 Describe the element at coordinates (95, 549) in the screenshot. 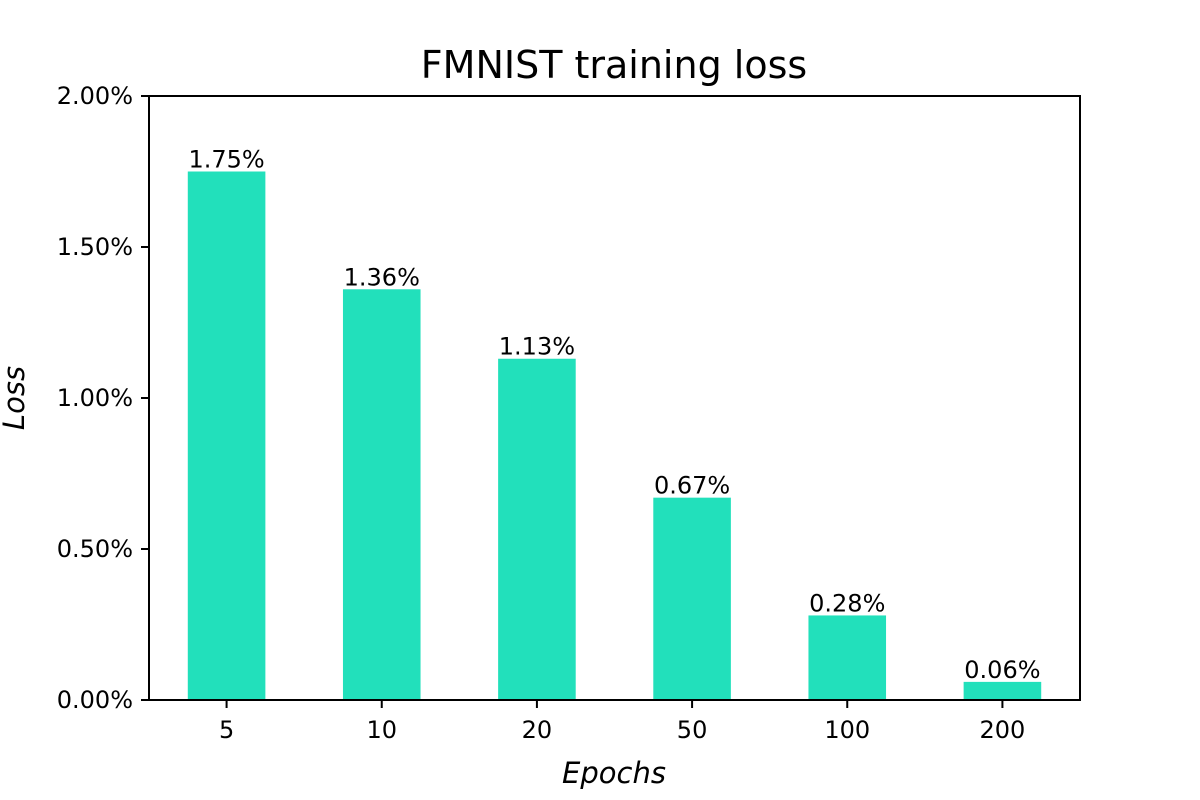

I see `y-tick-label-1: 0.50%` at that location.